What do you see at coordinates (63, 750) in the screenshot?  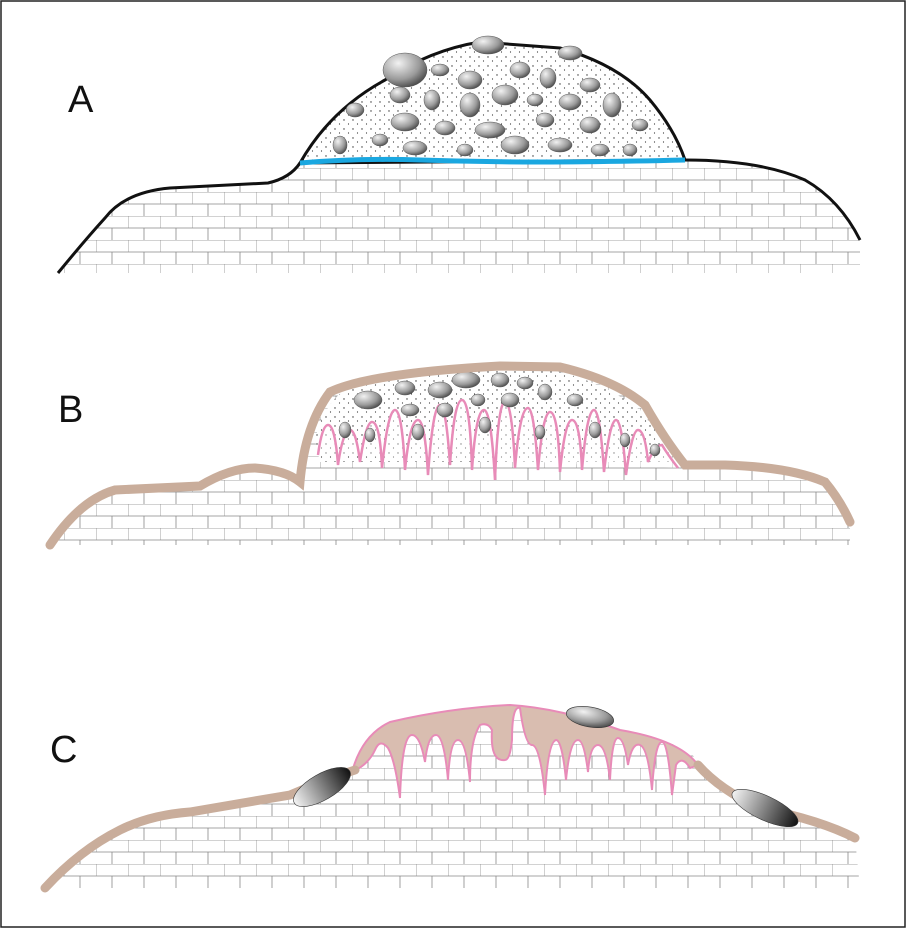 I see `panel-label: C` at bounding box center [63, 750].